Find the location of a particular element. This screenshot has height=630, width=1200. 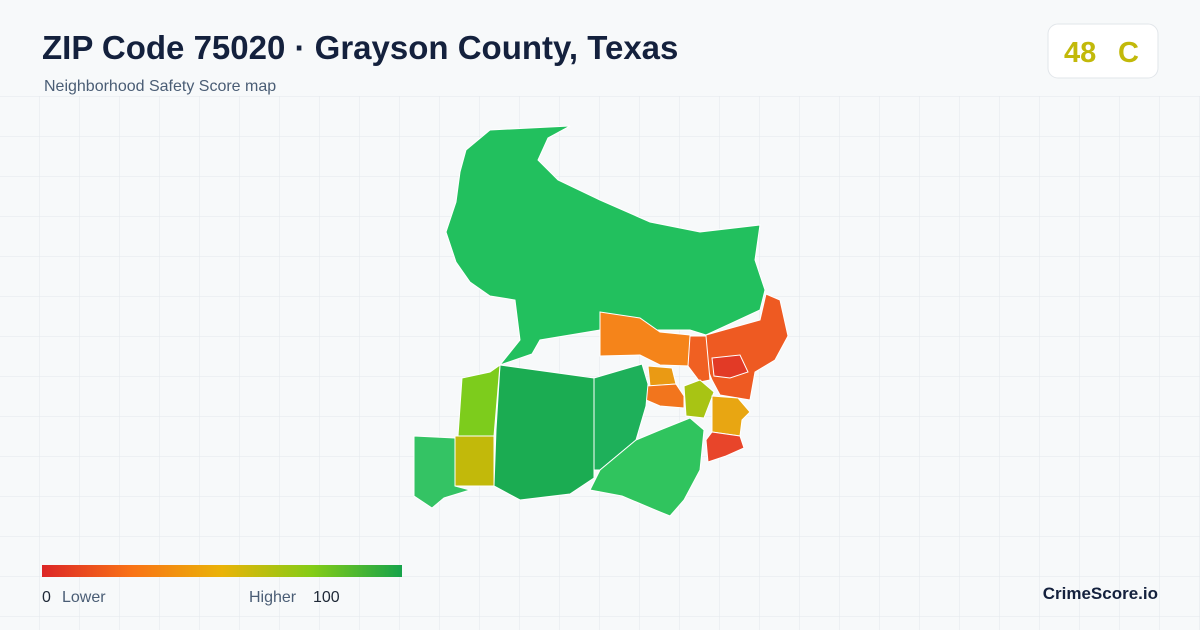

legend-max: 100 is located at coordinates (326, 597).